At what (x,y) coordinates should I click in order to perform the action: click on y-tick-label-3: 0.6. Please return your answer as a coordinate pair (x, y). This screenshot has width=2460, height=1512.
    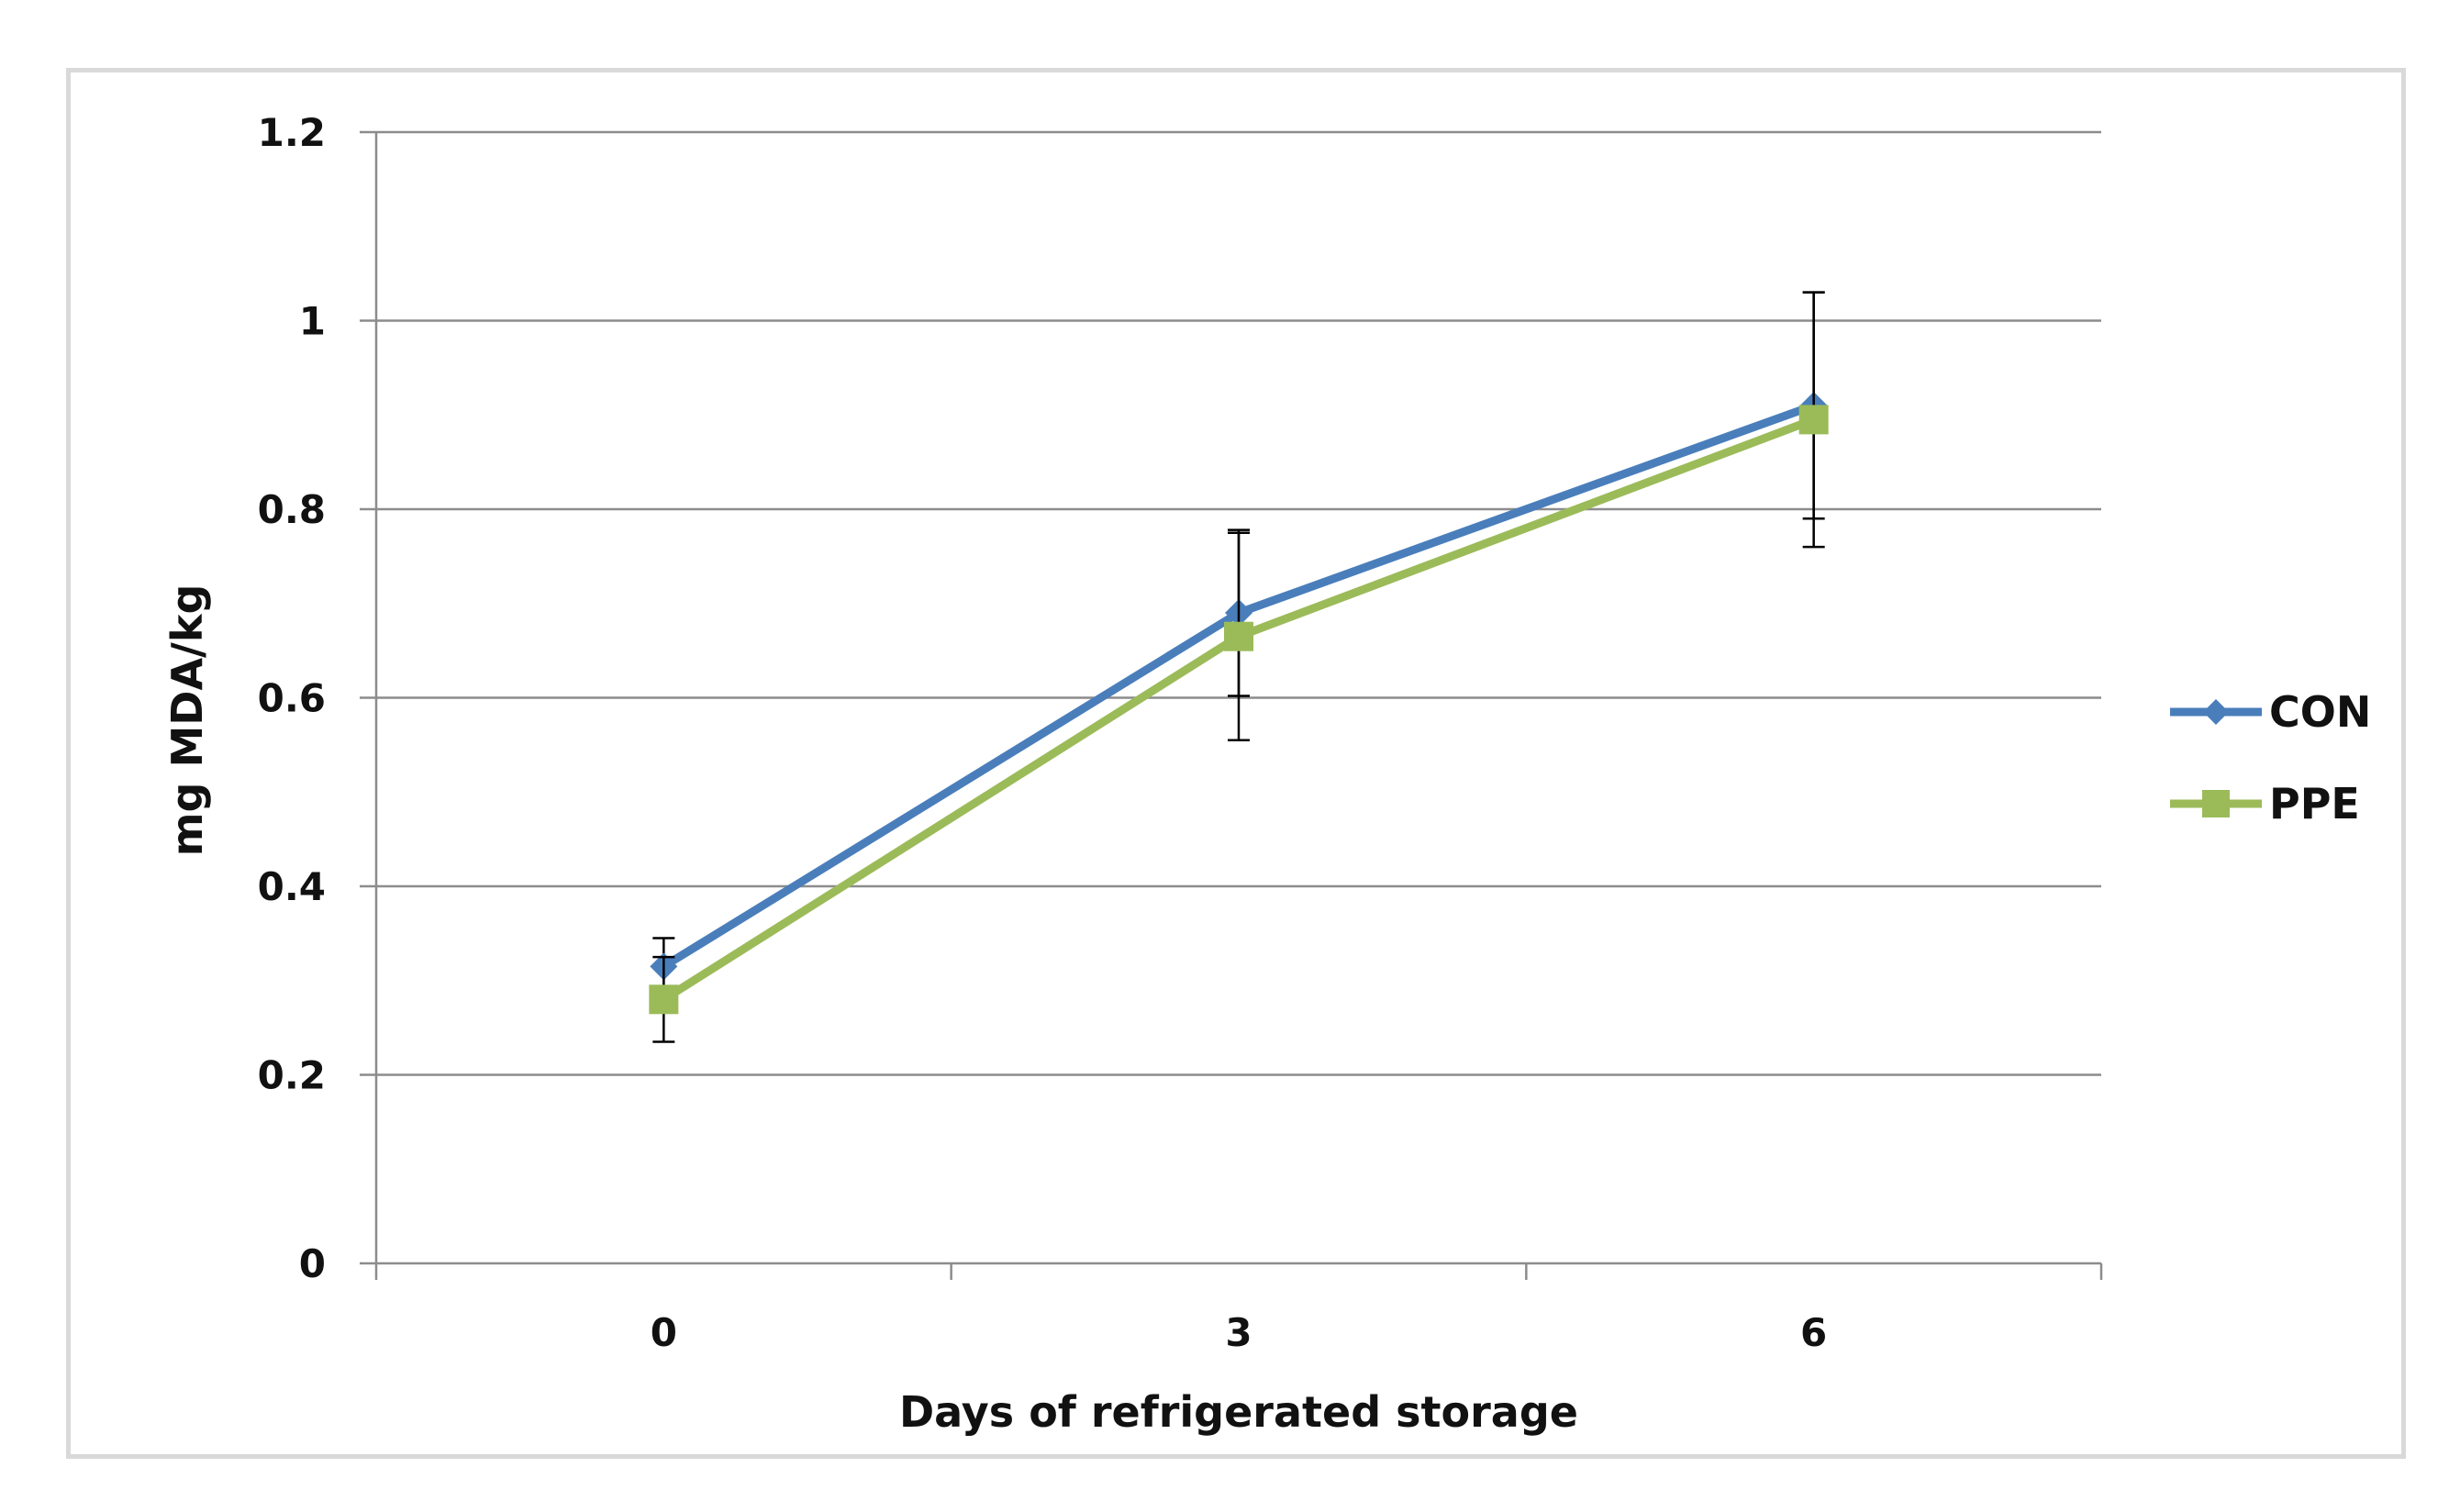
    Looking at the image, I should click on (292, 698).